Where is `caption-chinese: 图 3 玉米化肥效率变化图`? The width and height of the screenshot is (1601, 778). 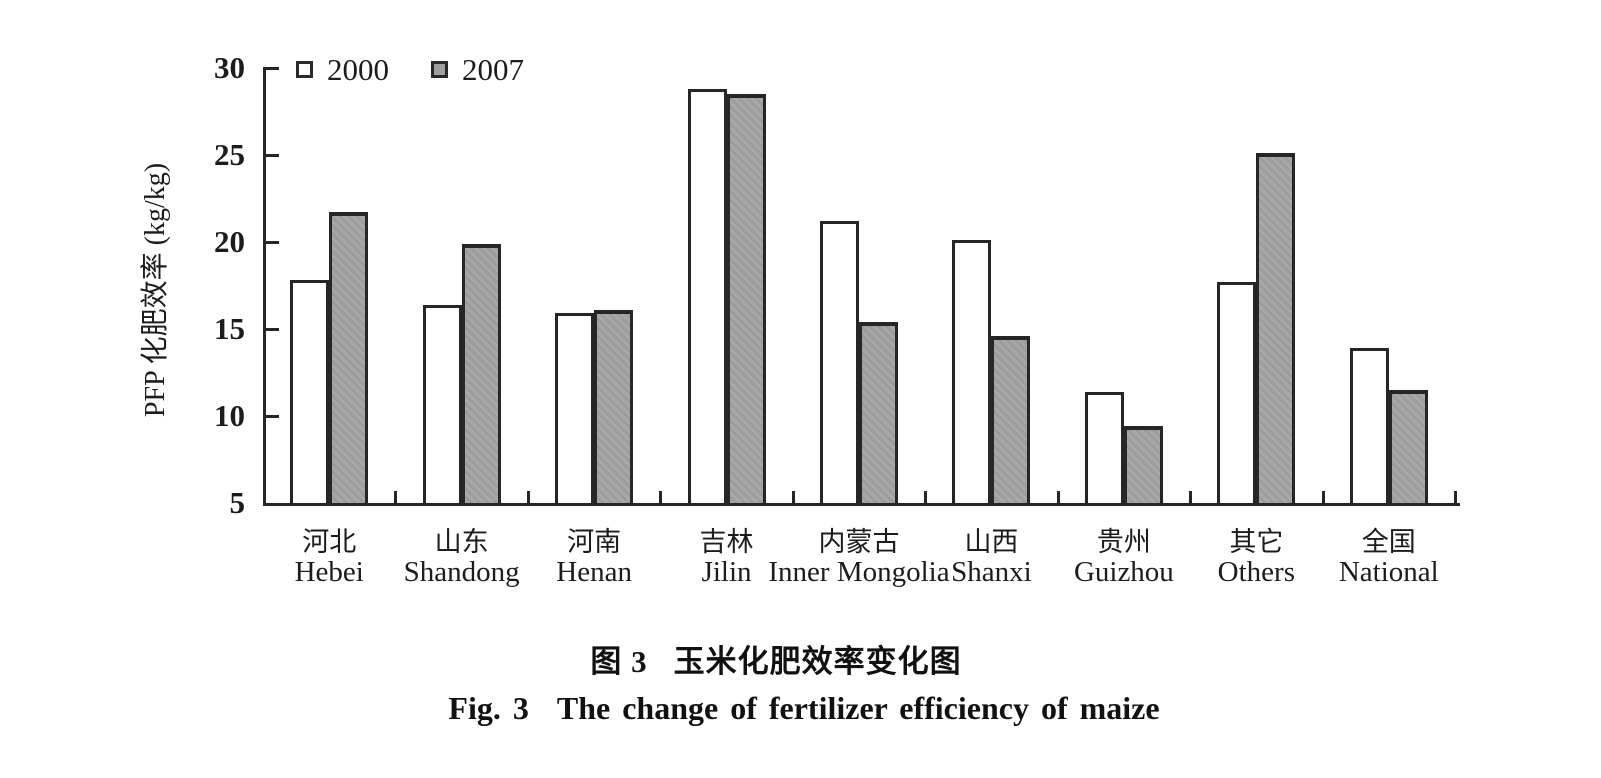
caption-chinese: 图 3 玉米化肥效率变化图 is located at coordinates (776, 658).